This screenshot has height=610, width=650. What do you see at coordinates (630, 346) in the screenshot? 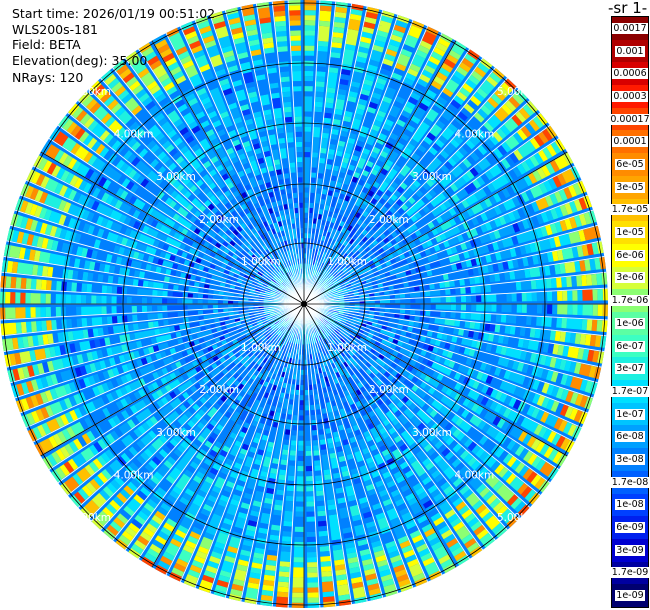
I see `colorbar-level: 6e-07` at bounding box center [630, 346].